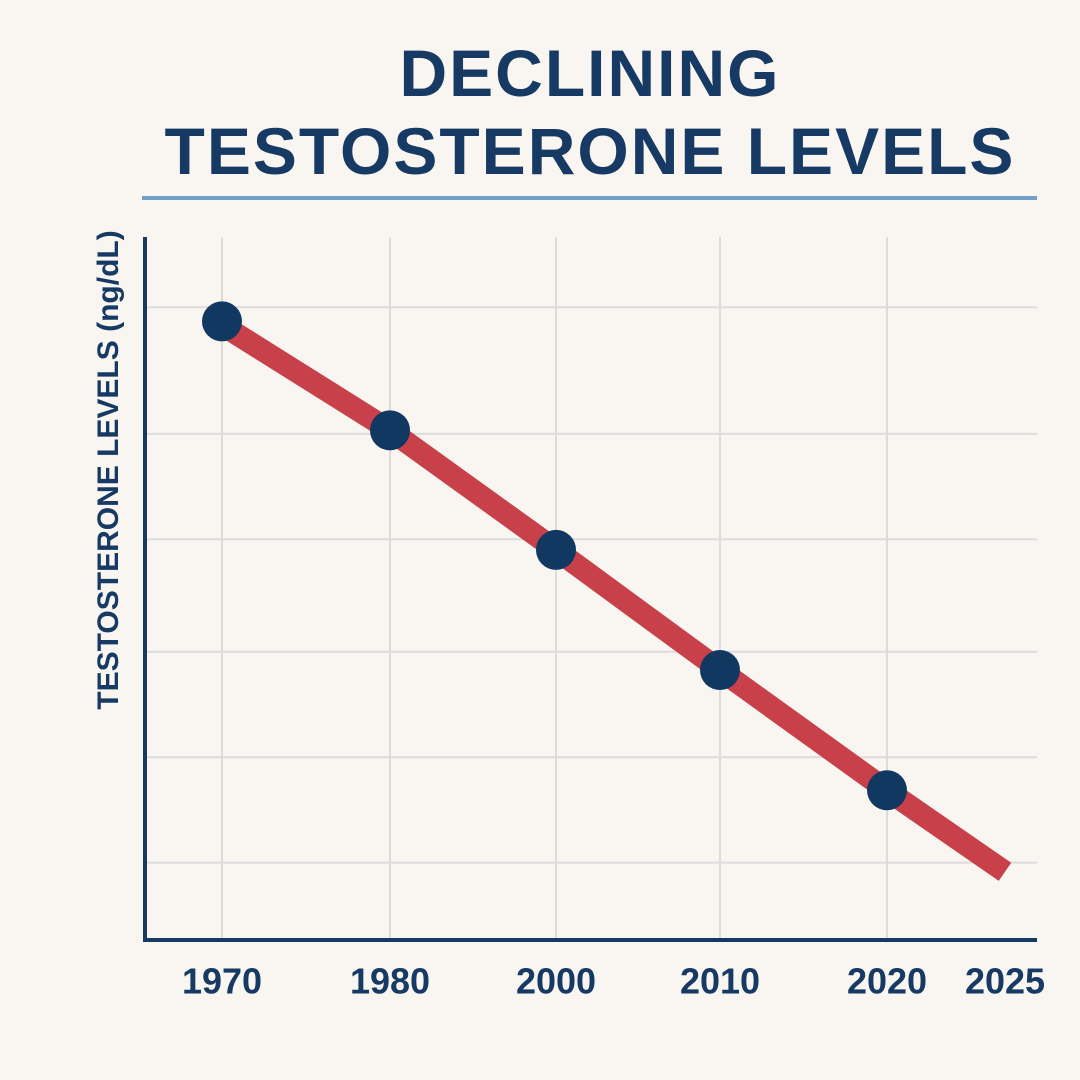 This screenshot has width=1080, height=1080. I want to click on x-tick-label: 2025, so click(1005, 981).